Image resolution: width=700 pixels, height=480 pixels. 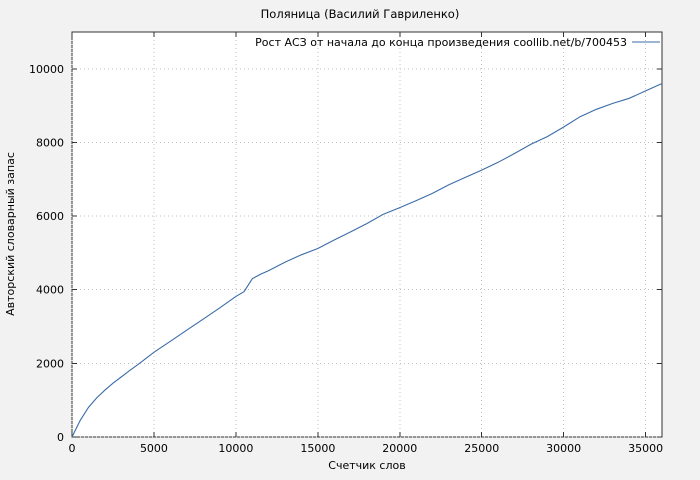 What do you see at coordinates (366, 465) in the screenshot?
I see `x-axis-label: Счетчик слов` at bounding box center [366, 465].